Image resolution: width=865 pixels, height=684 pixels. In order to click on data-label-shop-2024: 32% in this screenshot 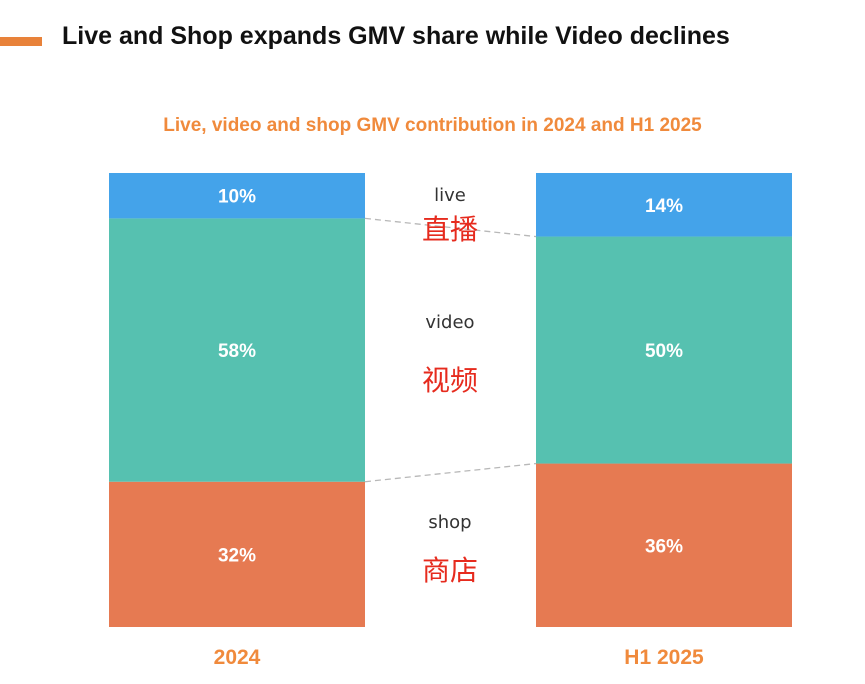, I will do `click(237, 555)`.